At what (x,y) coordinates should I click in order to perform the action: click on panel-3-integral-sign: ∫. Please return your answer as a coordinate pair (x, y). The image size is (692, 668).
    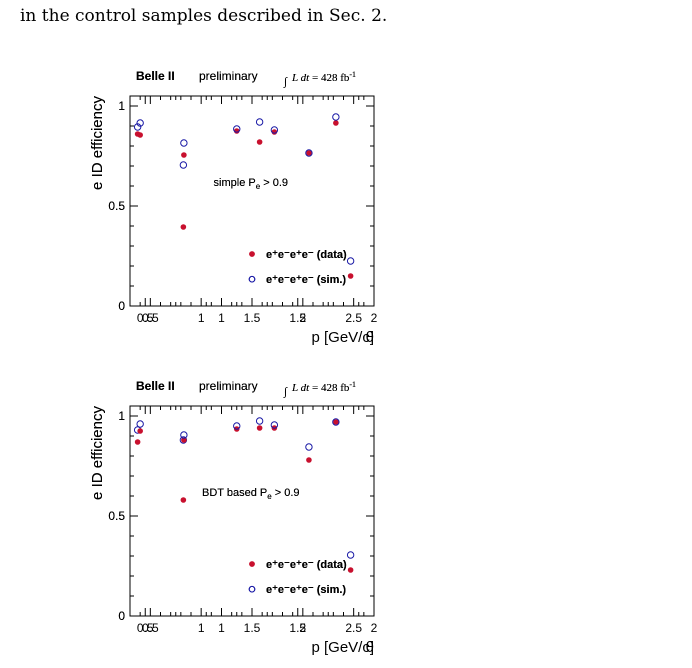
    Looking at the image, I should click on (285, 392).